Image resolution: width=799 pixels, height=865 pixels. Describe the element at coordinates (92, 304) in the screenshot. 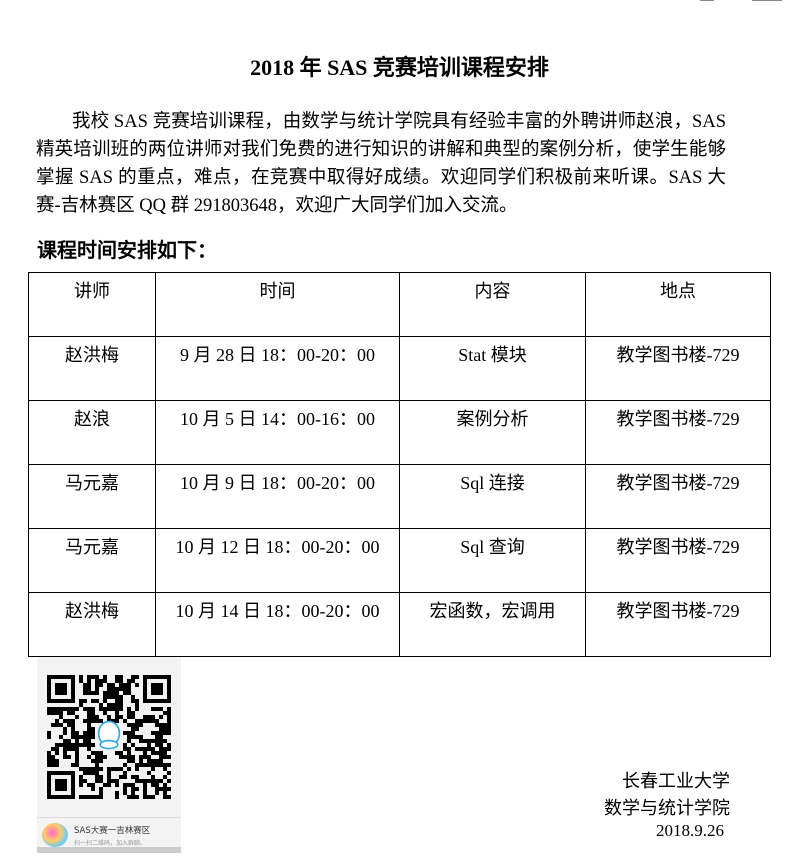

I see `table-cell: 讲师` at that location.